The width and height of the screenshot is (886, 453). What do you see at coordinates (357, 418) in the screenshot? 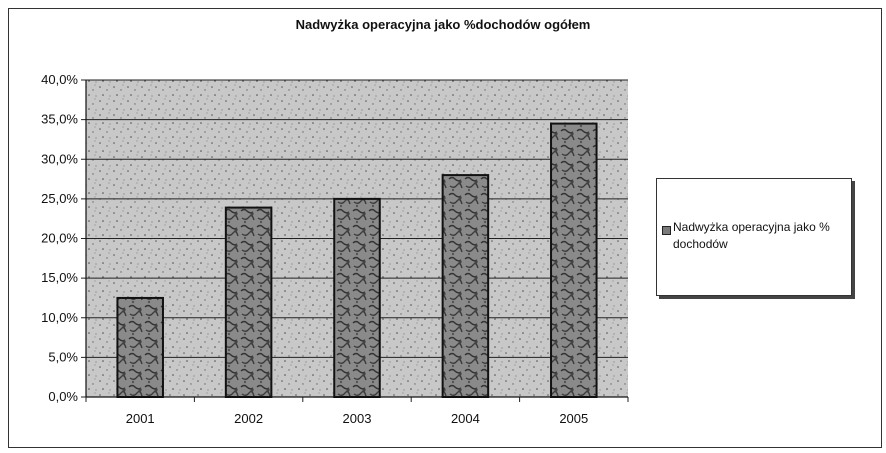
I see `x-tick-label: 2003` at bounding box center [357, 418].